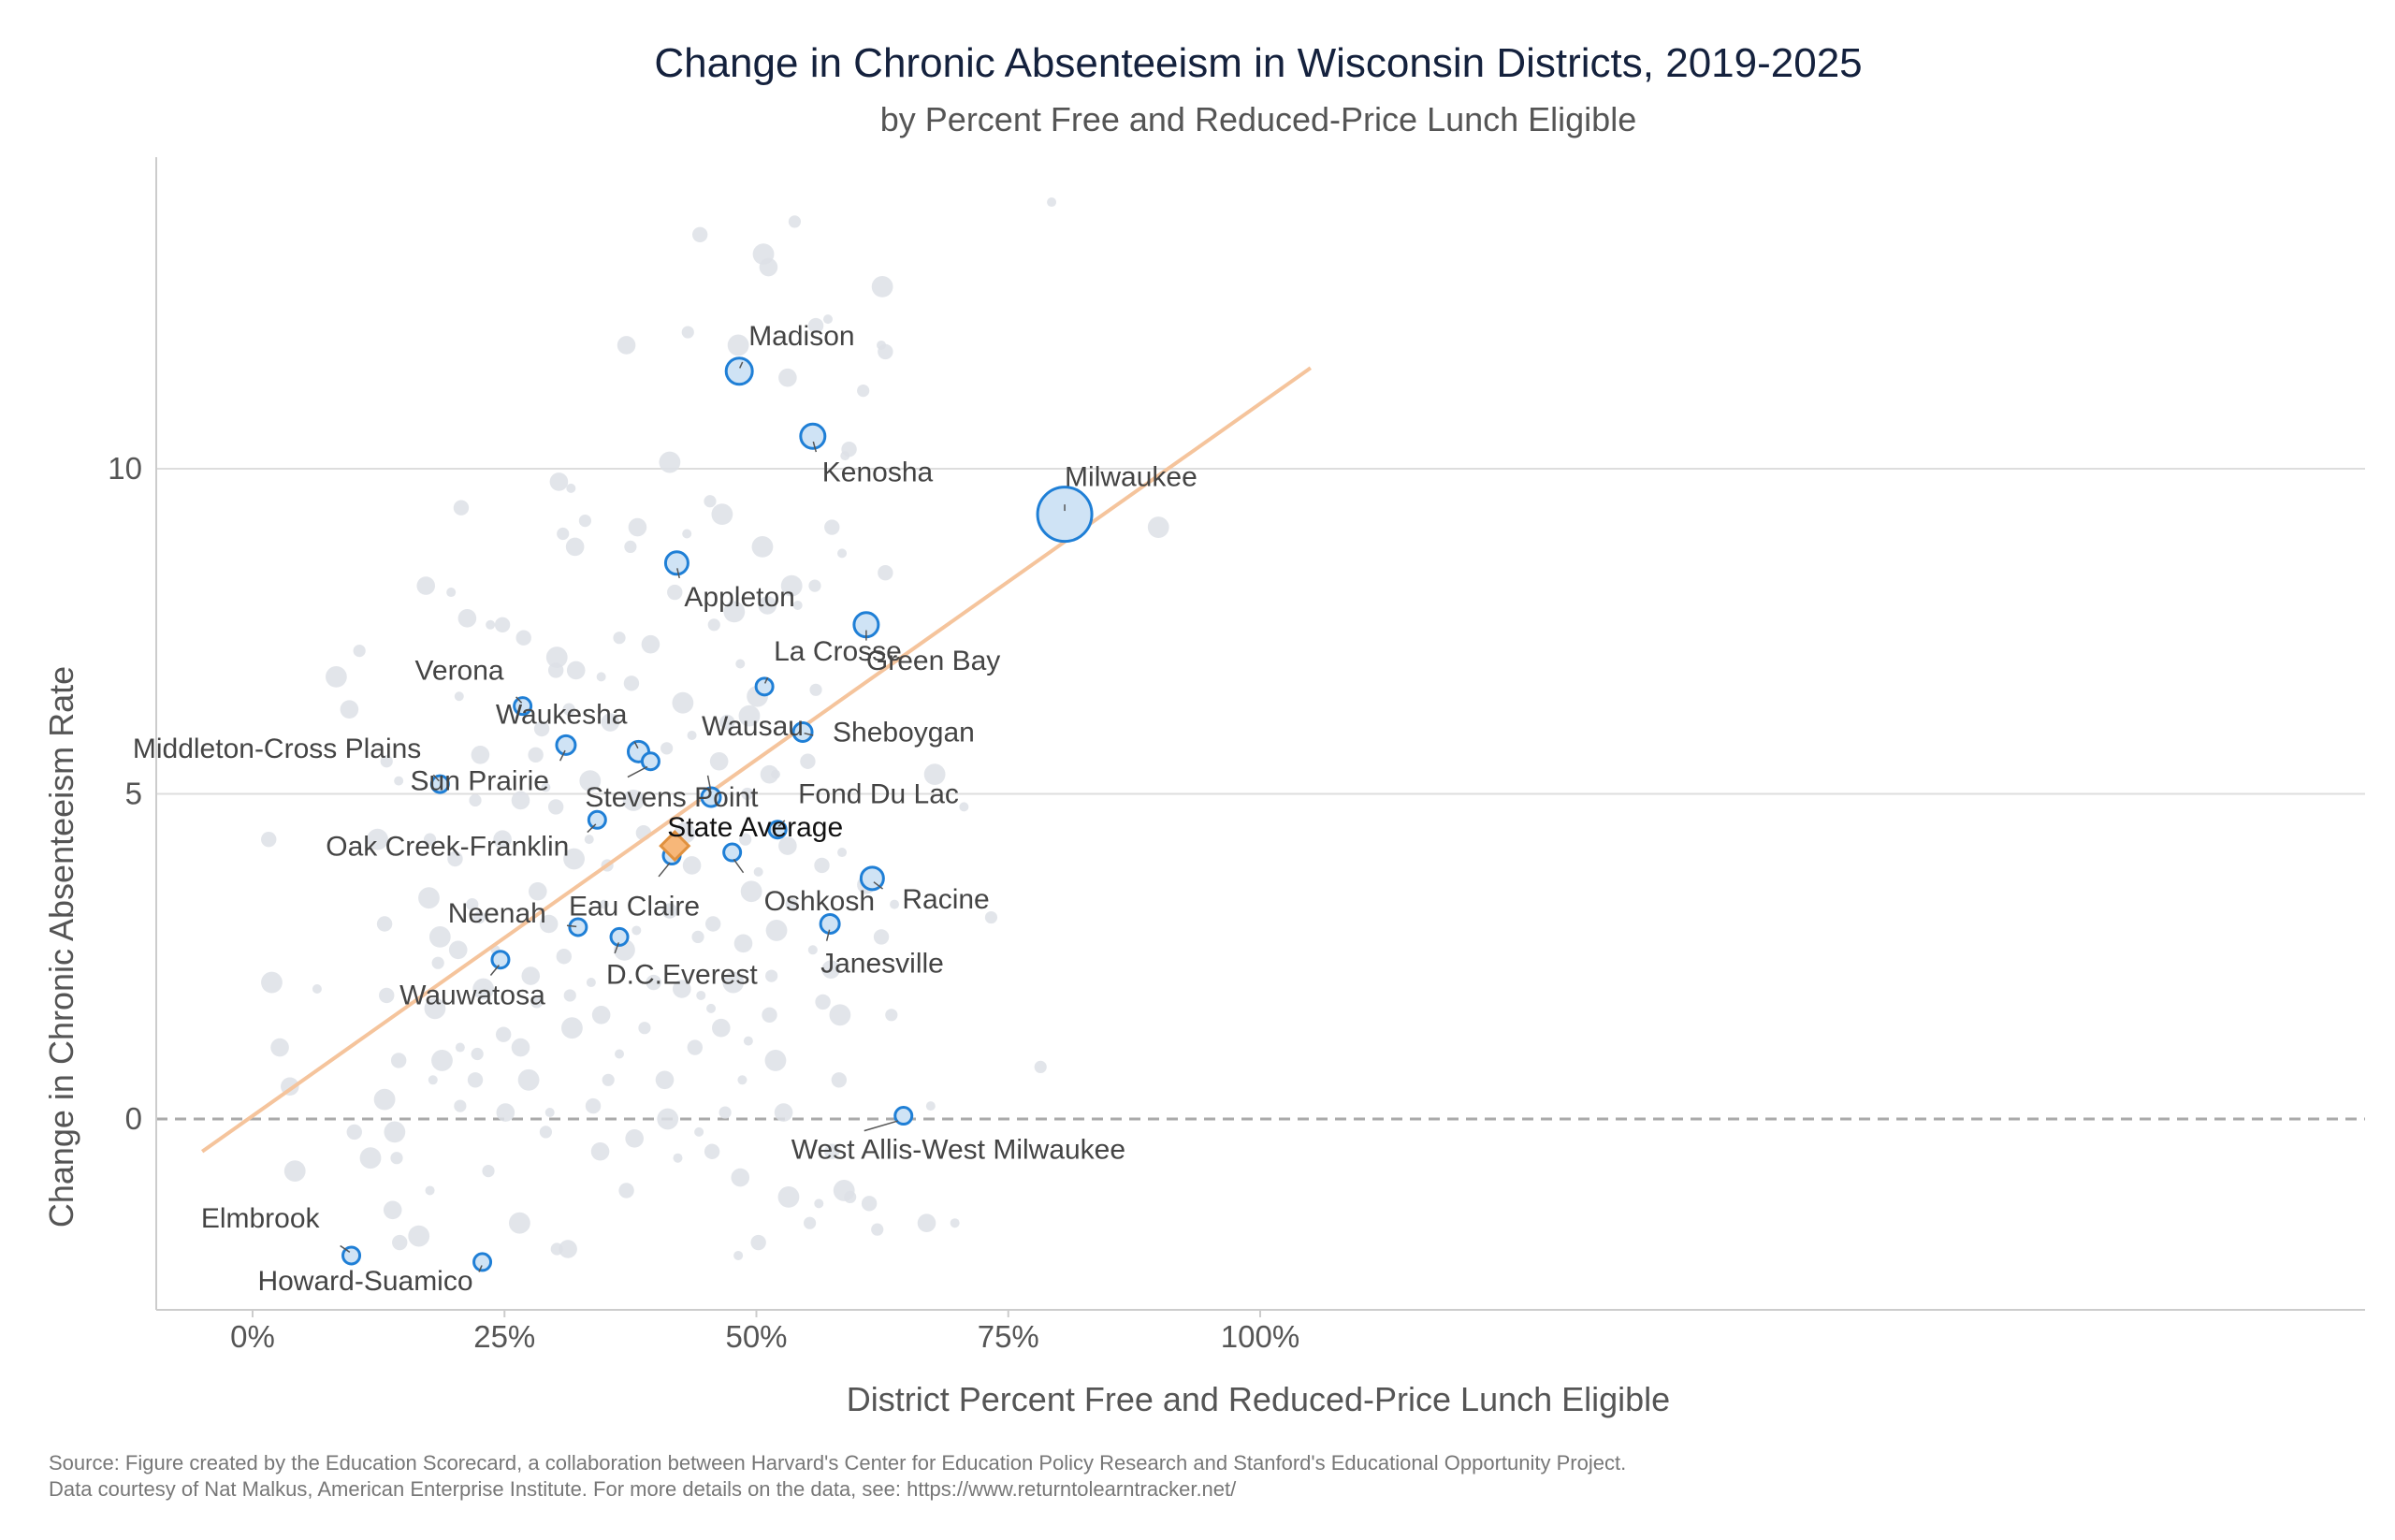  What do you see at coordinates (958, 1150) in the screenshot?
I see `district-label: West Allis-West Milwaukee` at bounding box center [958, 1150].